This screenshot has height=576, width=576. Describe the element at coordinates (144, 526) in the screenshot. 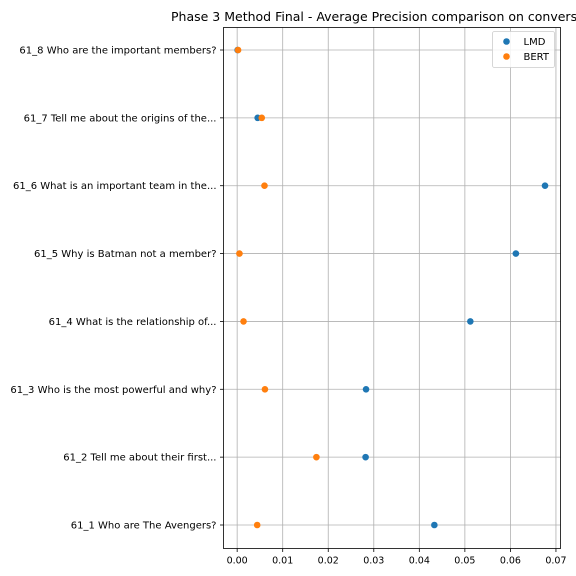

I see `y-tick-label: 61_1 Who are The Avengers?` at that location.